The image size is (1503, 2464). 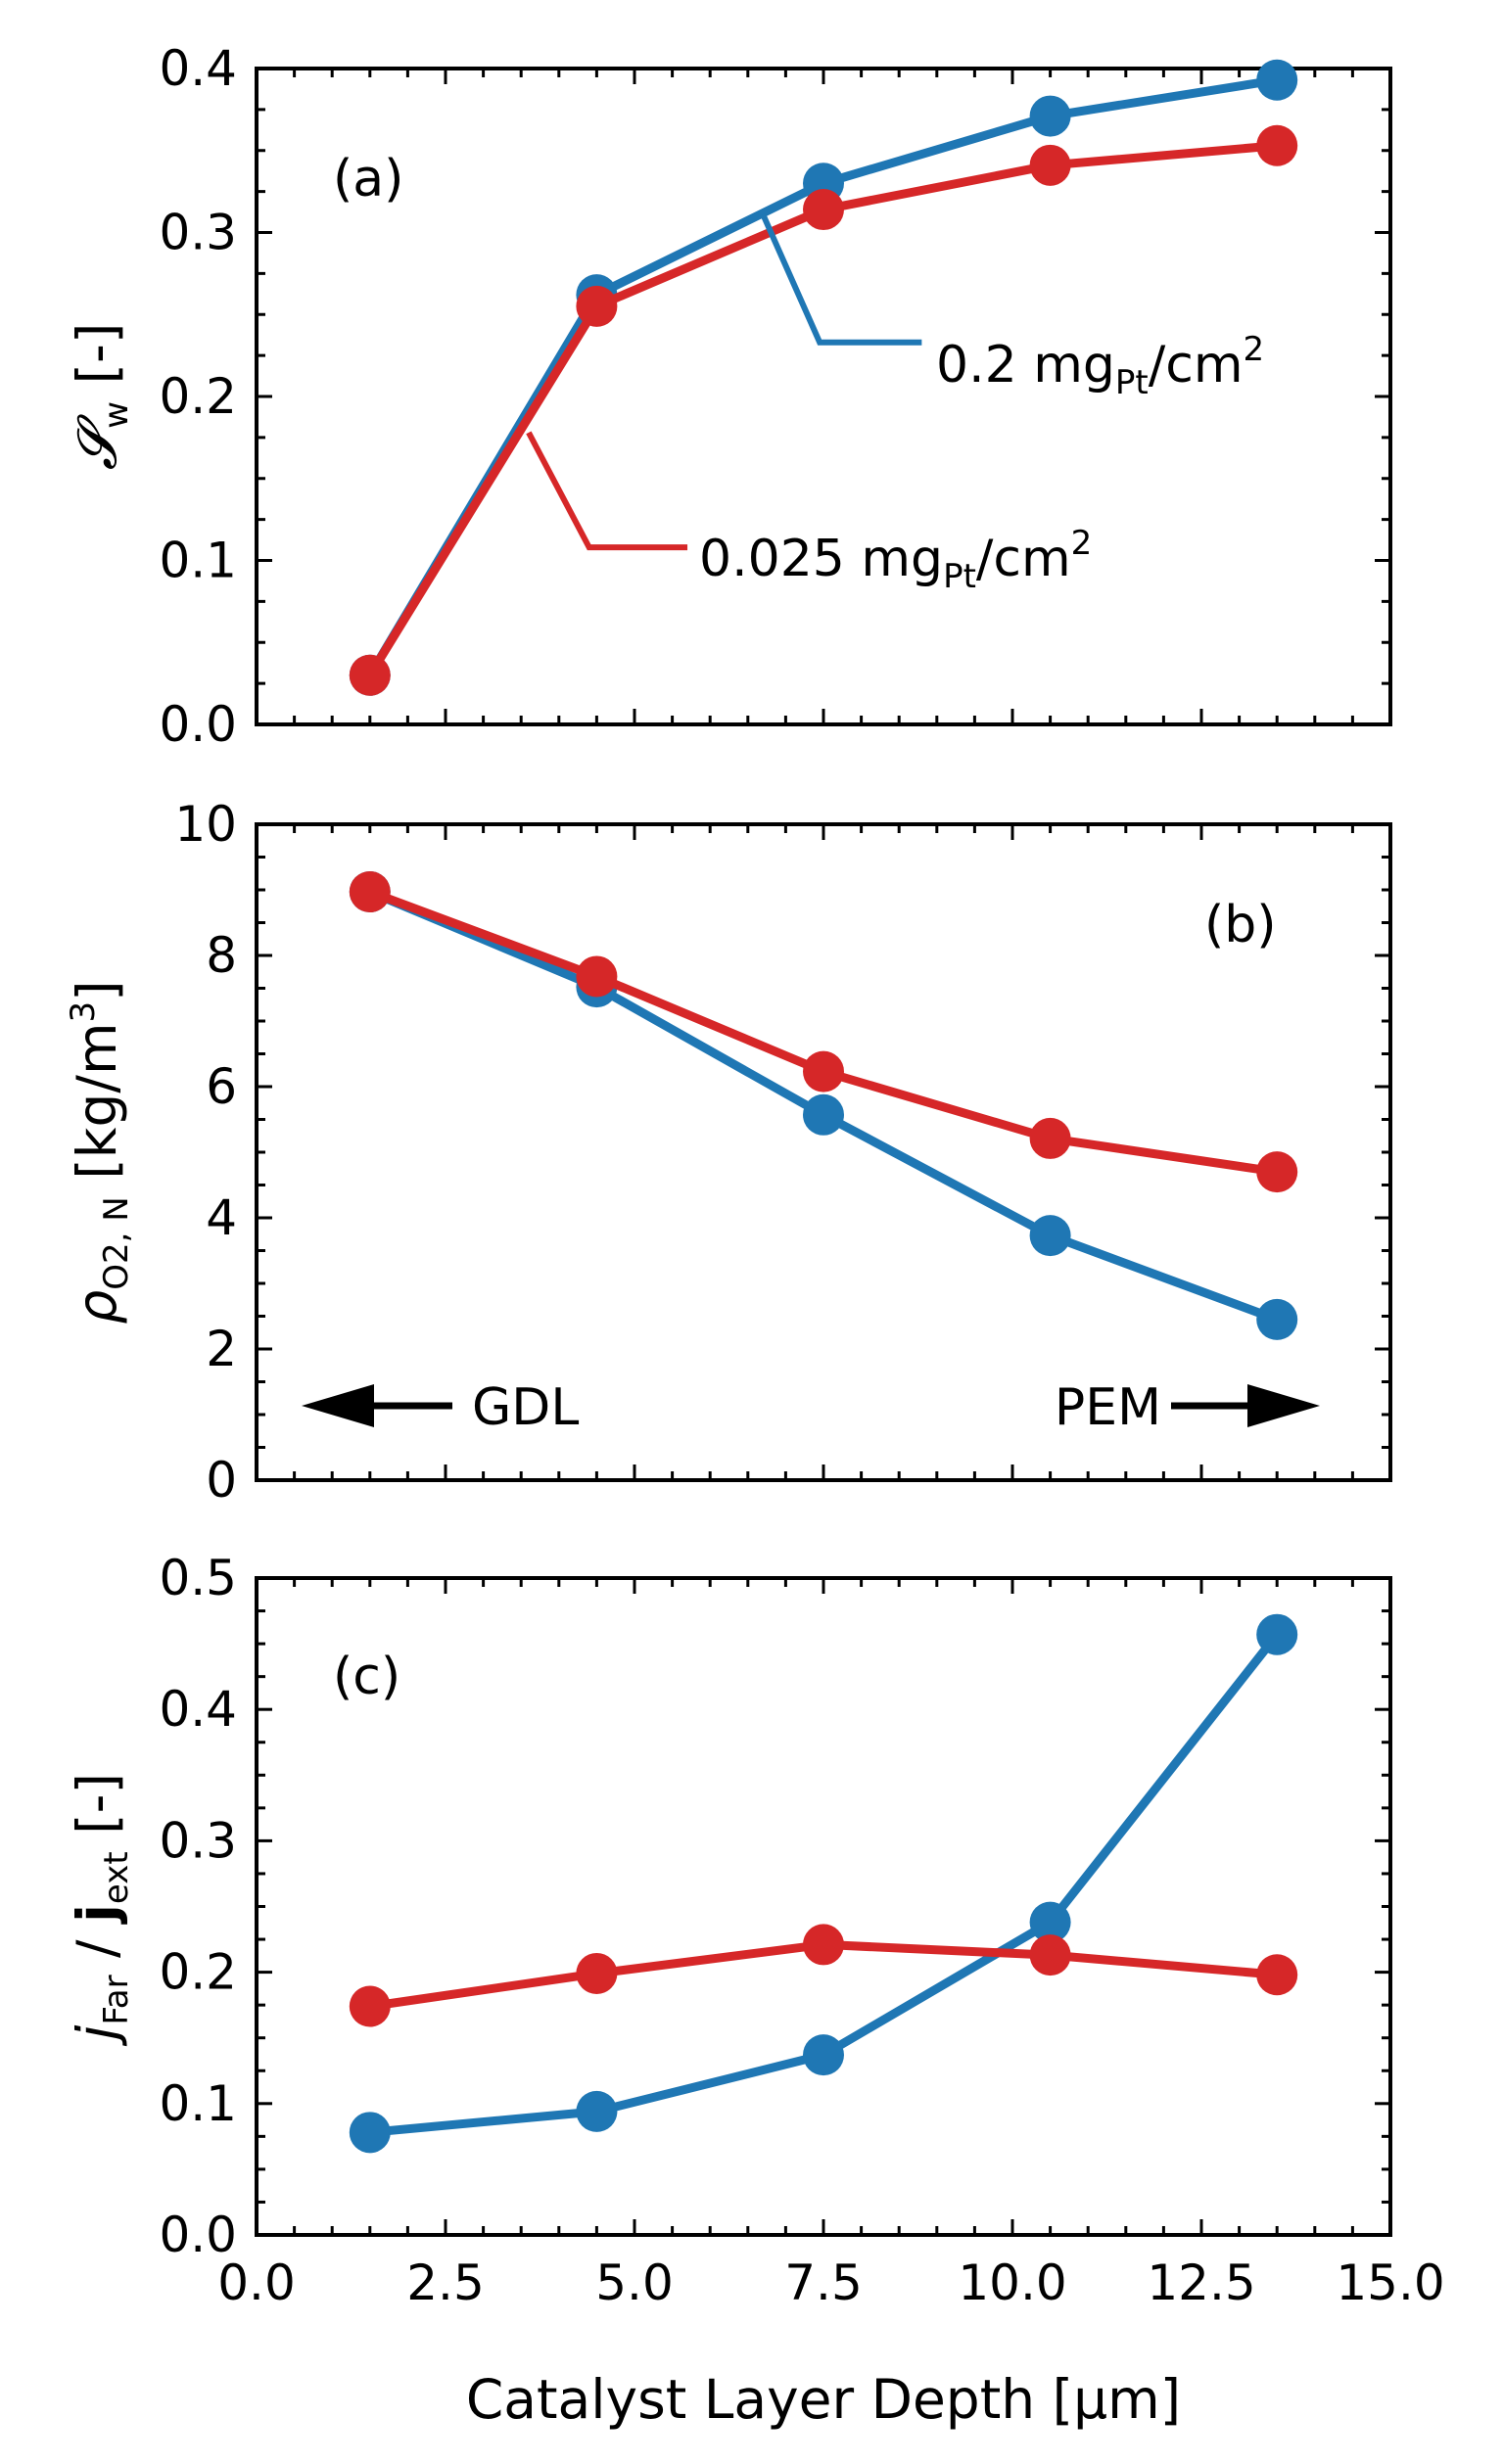 What do you see at coordinates (1201, 2283) in the screenshot?
I see `x-tick-label: 12.5` at bounding box center [1201, 2283].